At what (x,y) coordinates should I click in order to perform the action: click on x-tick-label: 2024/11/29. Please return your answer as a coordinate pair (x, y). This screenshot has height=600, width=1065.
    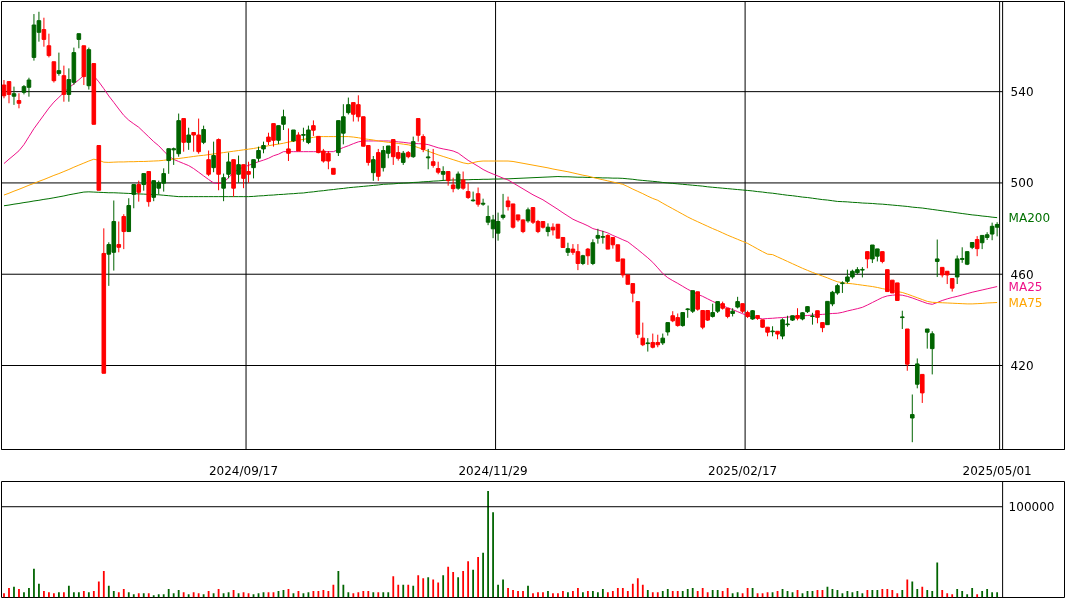
    Looking at the image, I should click on (493, 470).